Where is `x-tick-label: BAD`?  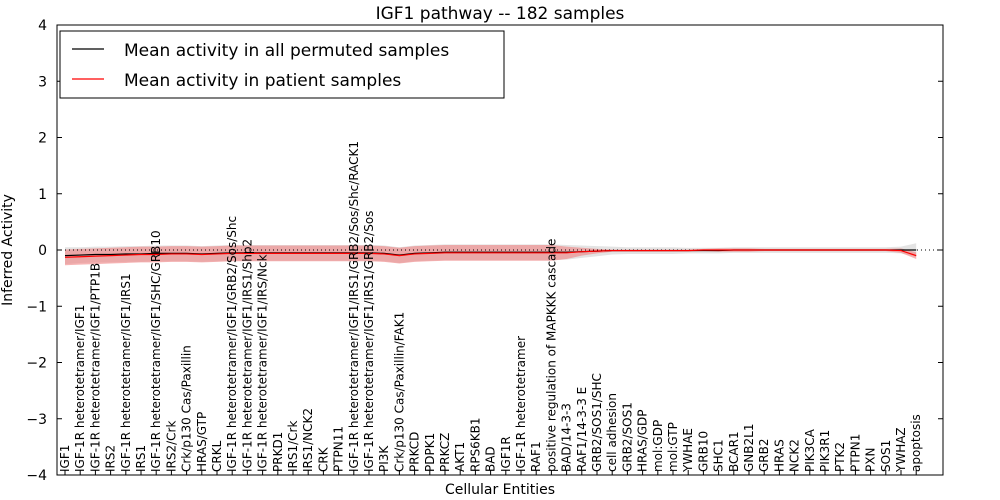 x-tick-label: BAD is located at coordinates (491, 459).